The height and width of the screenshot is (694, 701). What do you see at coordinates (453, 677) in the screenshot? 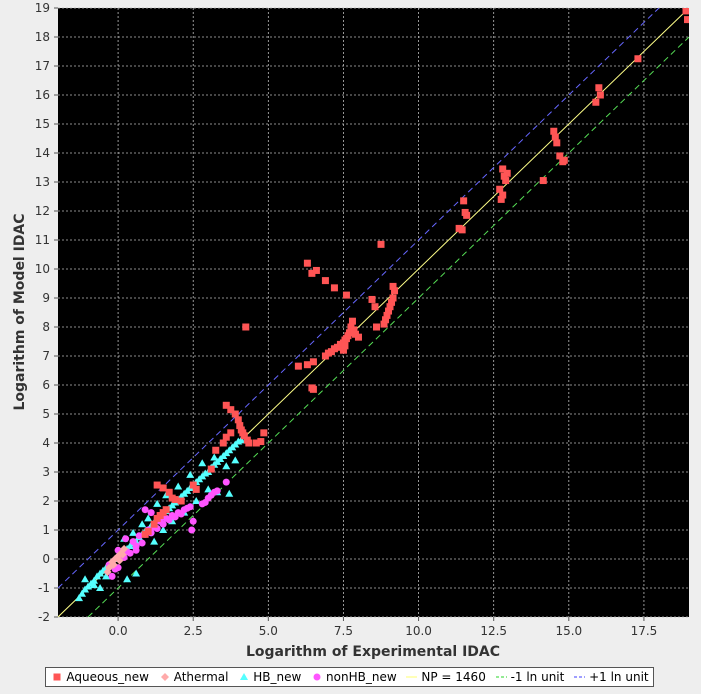
I see `legend-label: NP = 1460` at bounding box center [453, 677].